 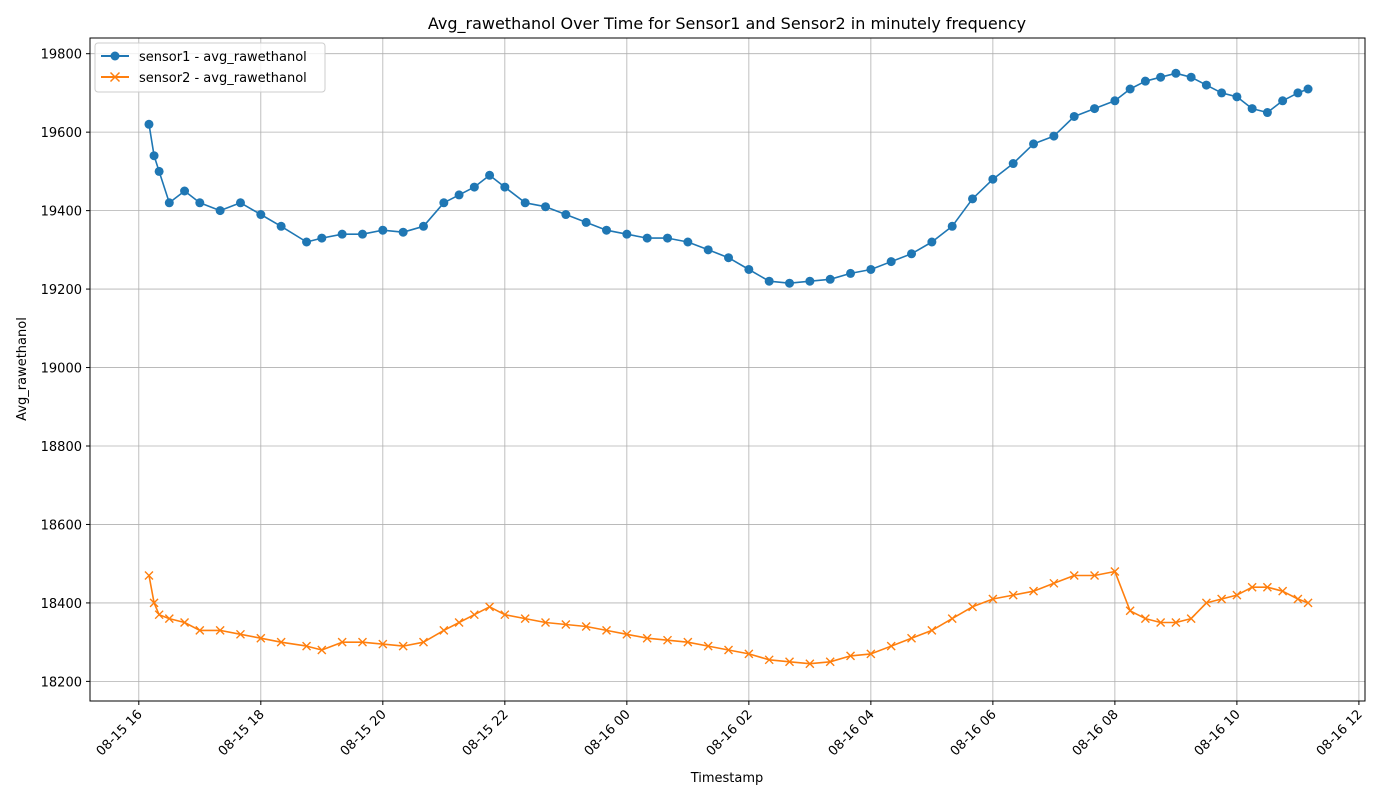 What do you see at coordinates (61, 133) in the screenshot?
I see `y-tick-label: 19600` at bounding box center [61, 133].